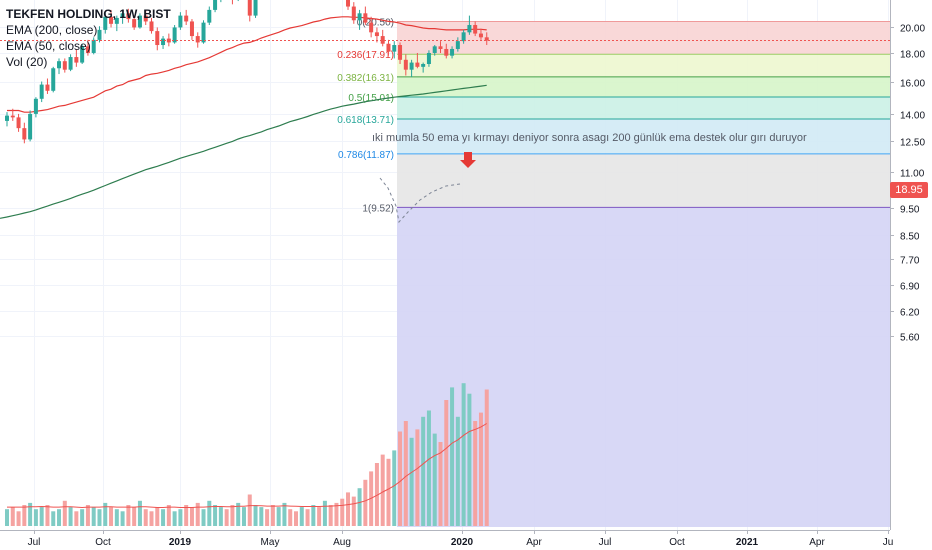  Describe the element at coordinates (912, 29) in the screenshot. I see `price-tick-label: 20.00` at that location.